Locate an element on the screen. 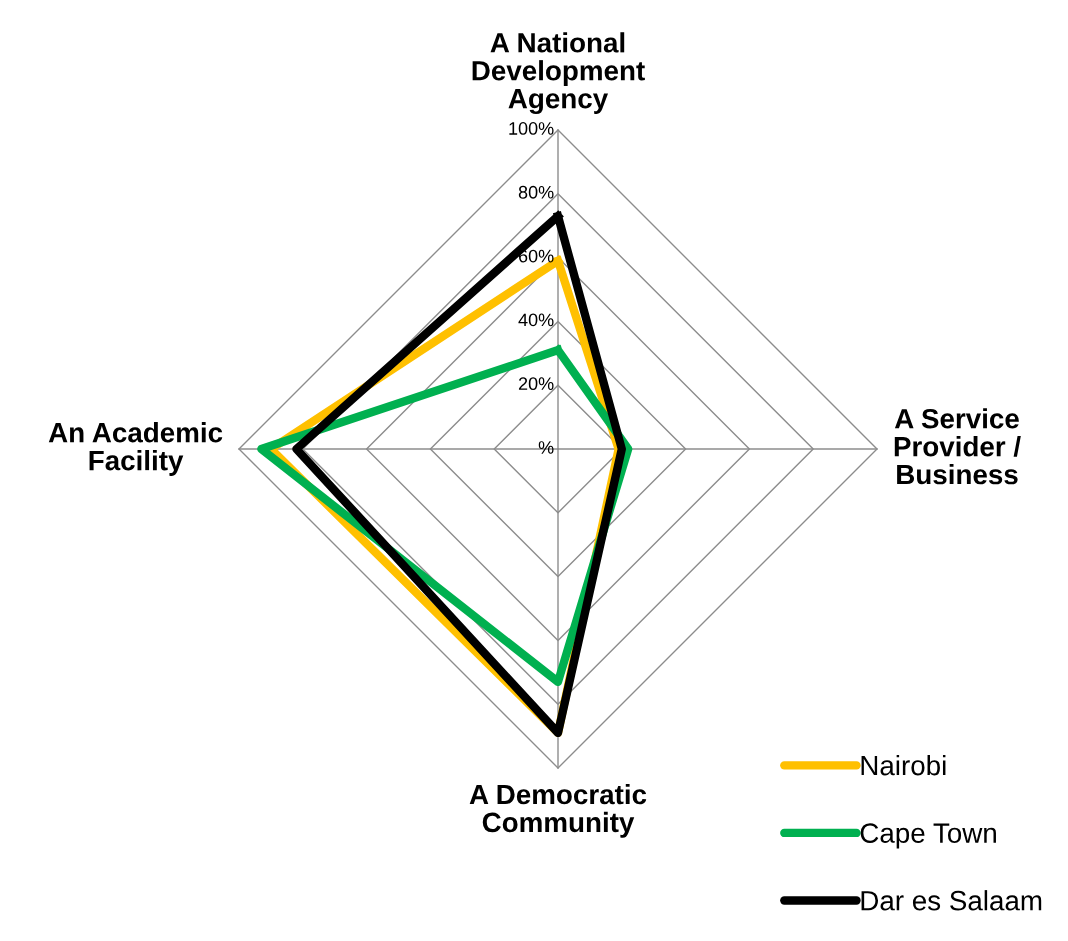  spoke-label: A Service Provider / Business is located at coordinates (957, 446).